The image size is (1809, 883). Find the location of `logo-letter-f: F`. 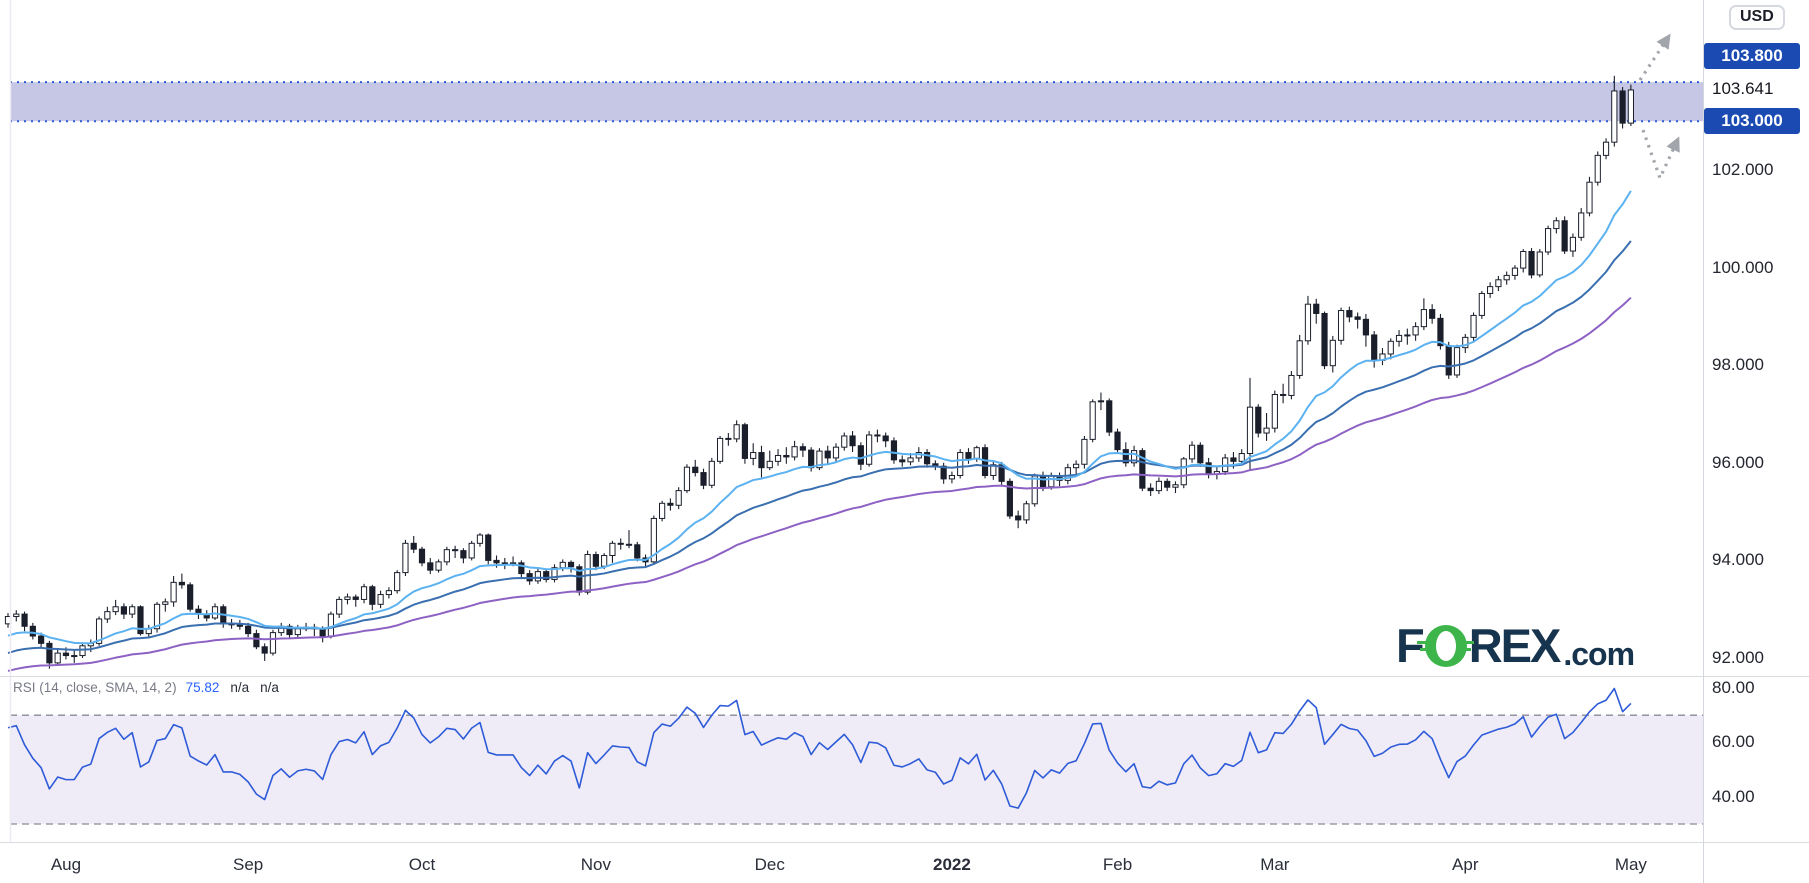

logo-letter-f: F is located at coordinates (1410, 645).